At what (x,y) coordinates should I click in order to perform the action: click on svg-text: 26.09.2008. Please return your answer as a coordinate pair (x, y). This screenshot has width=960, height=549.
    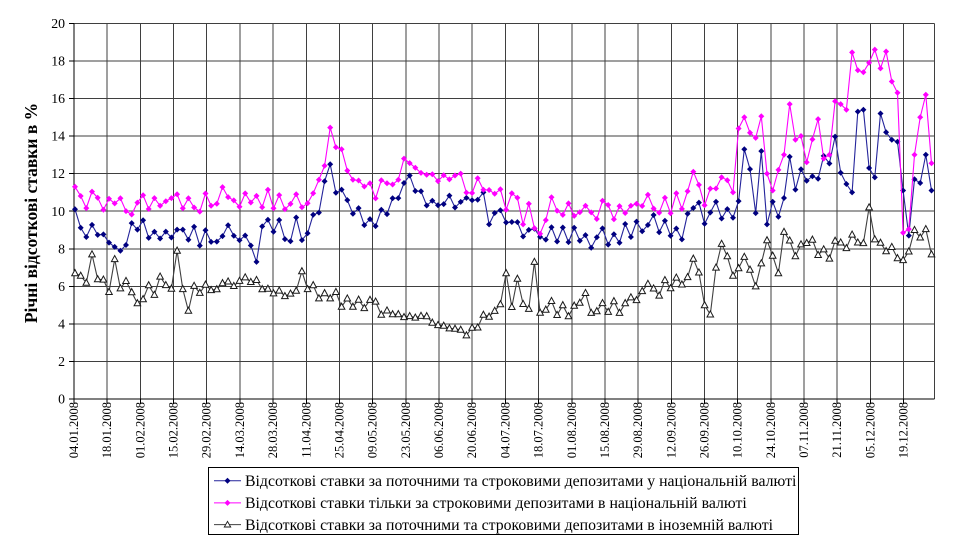
    Looking at the image, I should click on (705, 430).